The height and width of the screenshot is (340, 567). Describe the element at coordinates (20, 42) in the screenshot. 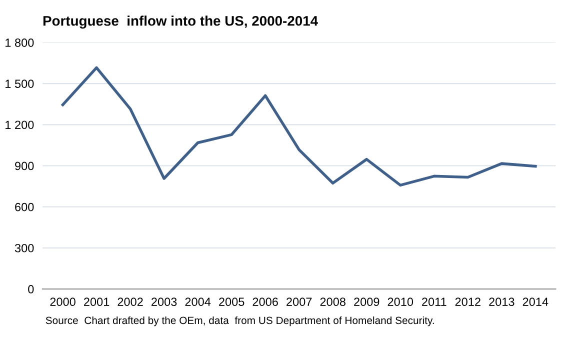

I see `y-tick-label: 1 800` at that location.